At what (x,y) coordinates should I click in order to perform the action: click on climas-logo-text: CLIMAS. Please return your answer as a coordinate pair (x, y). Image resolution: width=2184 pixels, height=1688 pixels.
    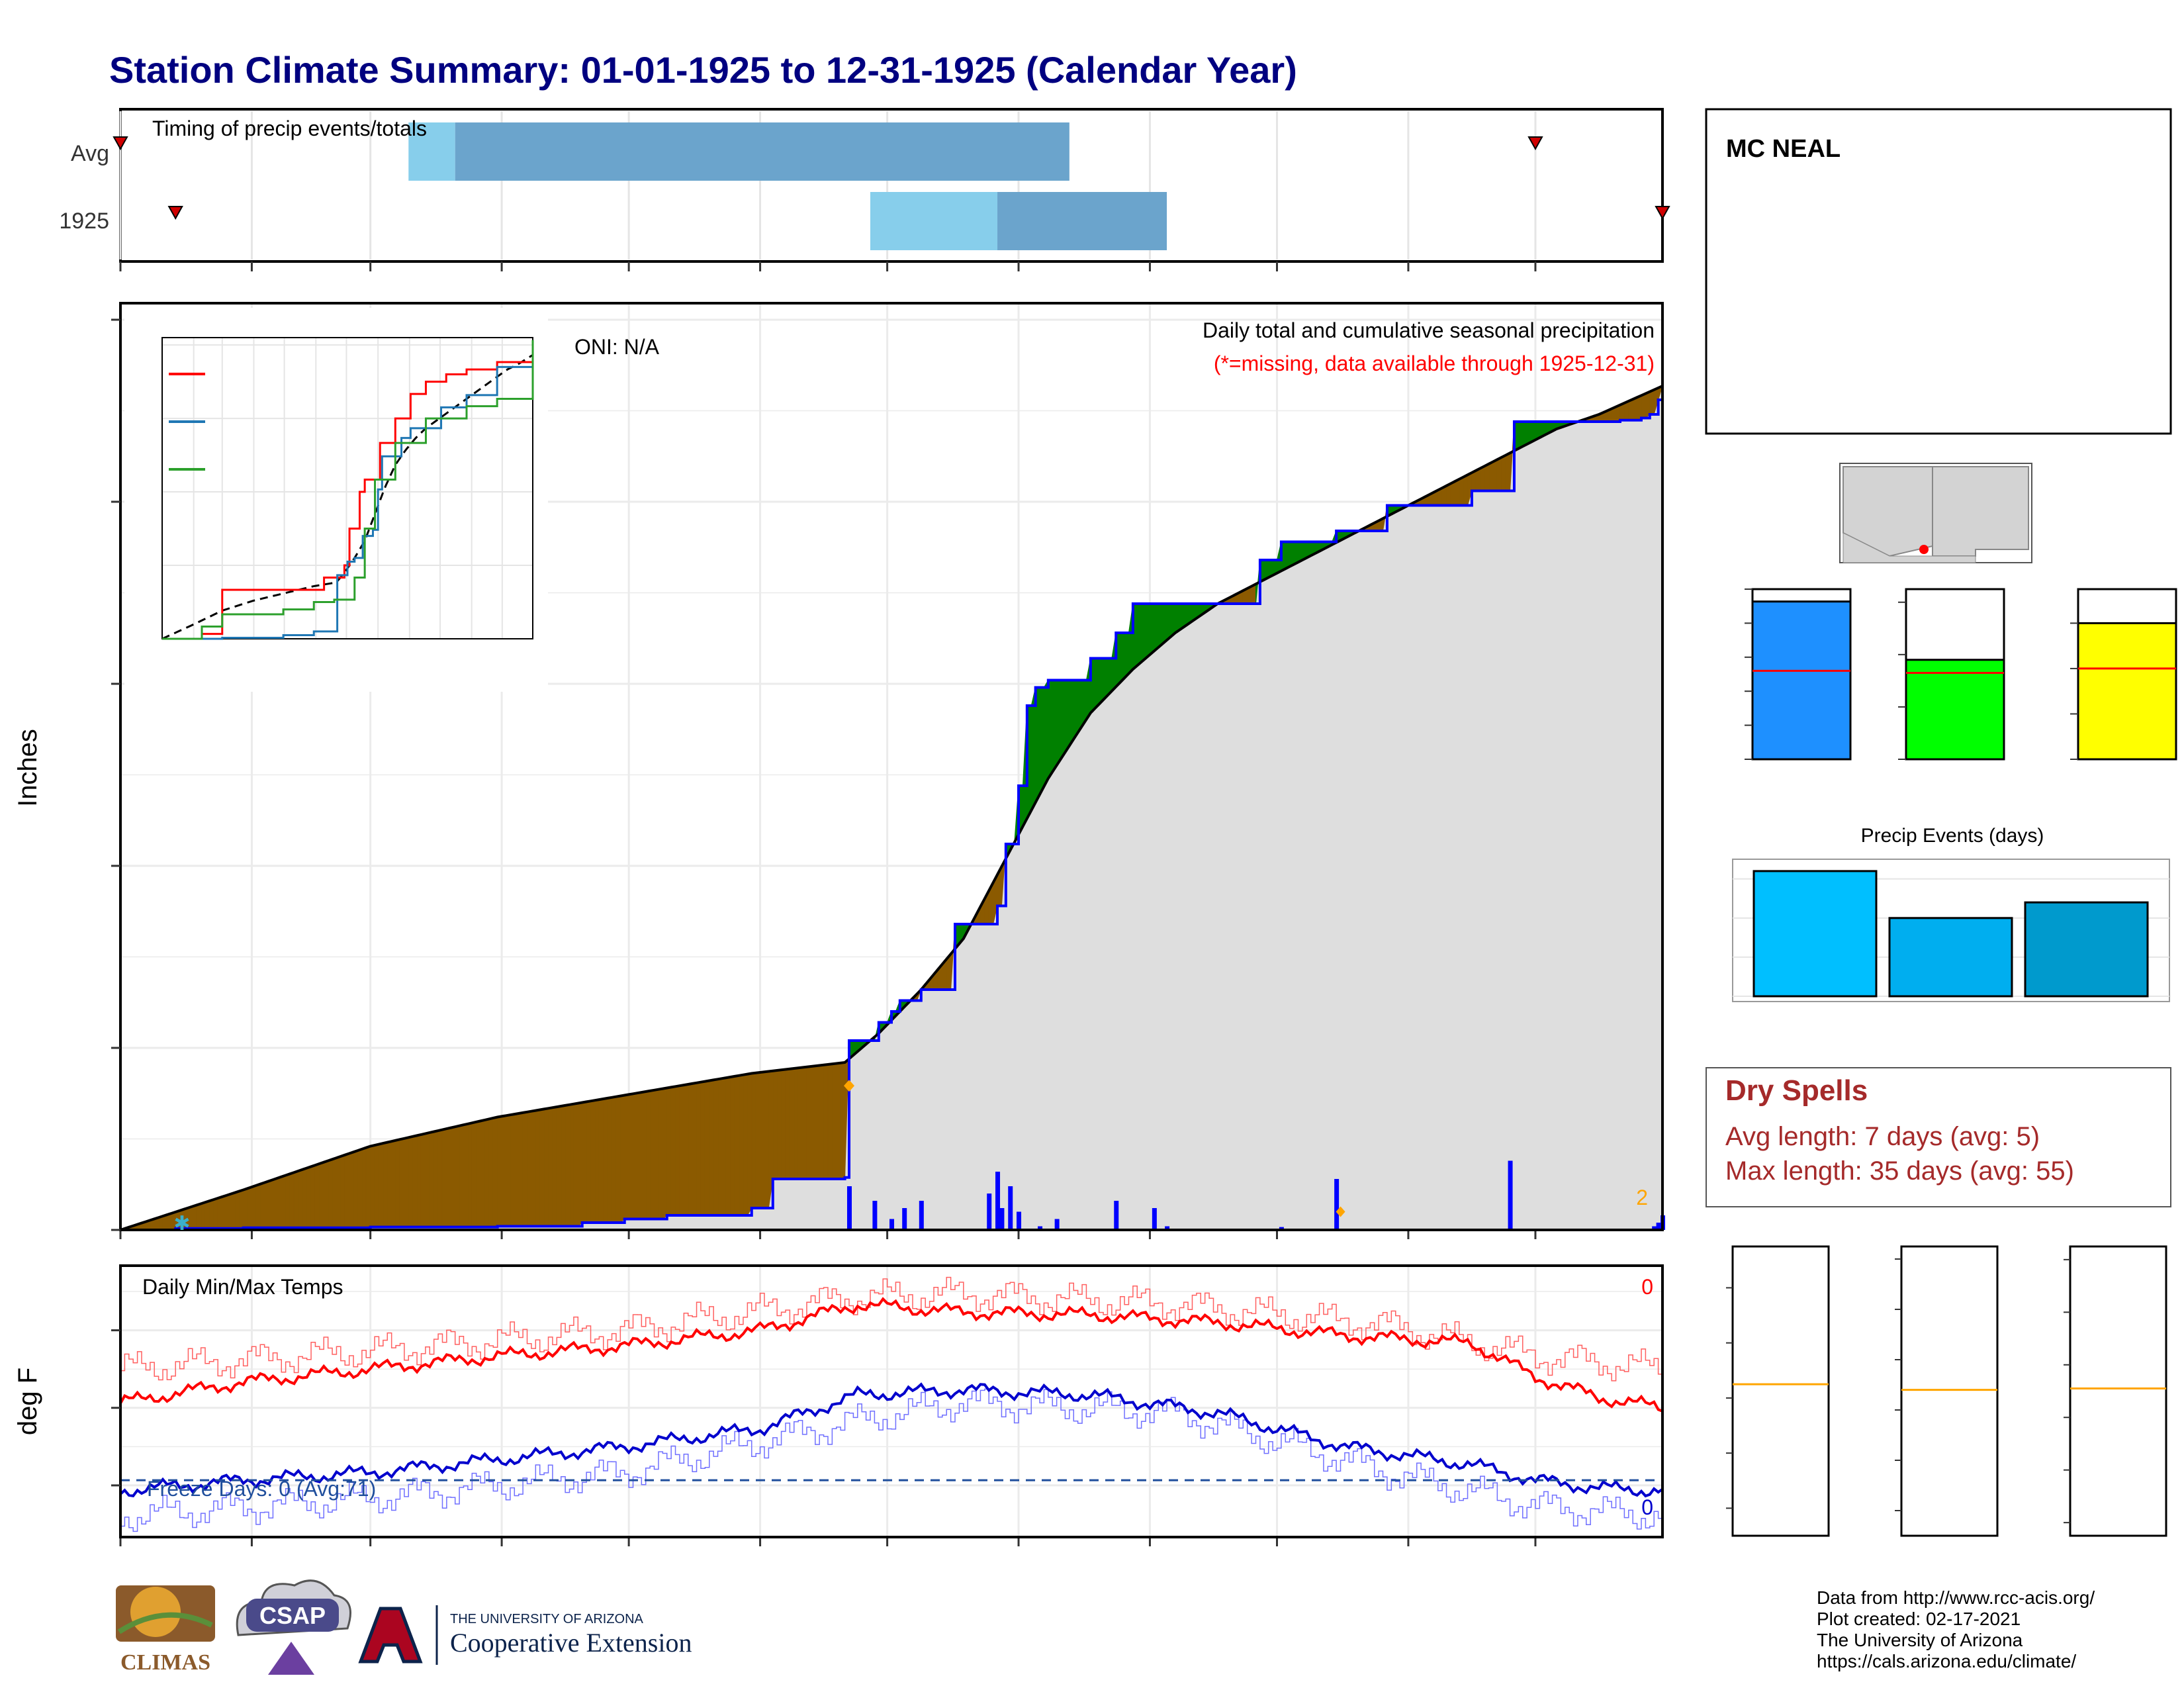
    Looking at the image, I should click on (165, 1662).